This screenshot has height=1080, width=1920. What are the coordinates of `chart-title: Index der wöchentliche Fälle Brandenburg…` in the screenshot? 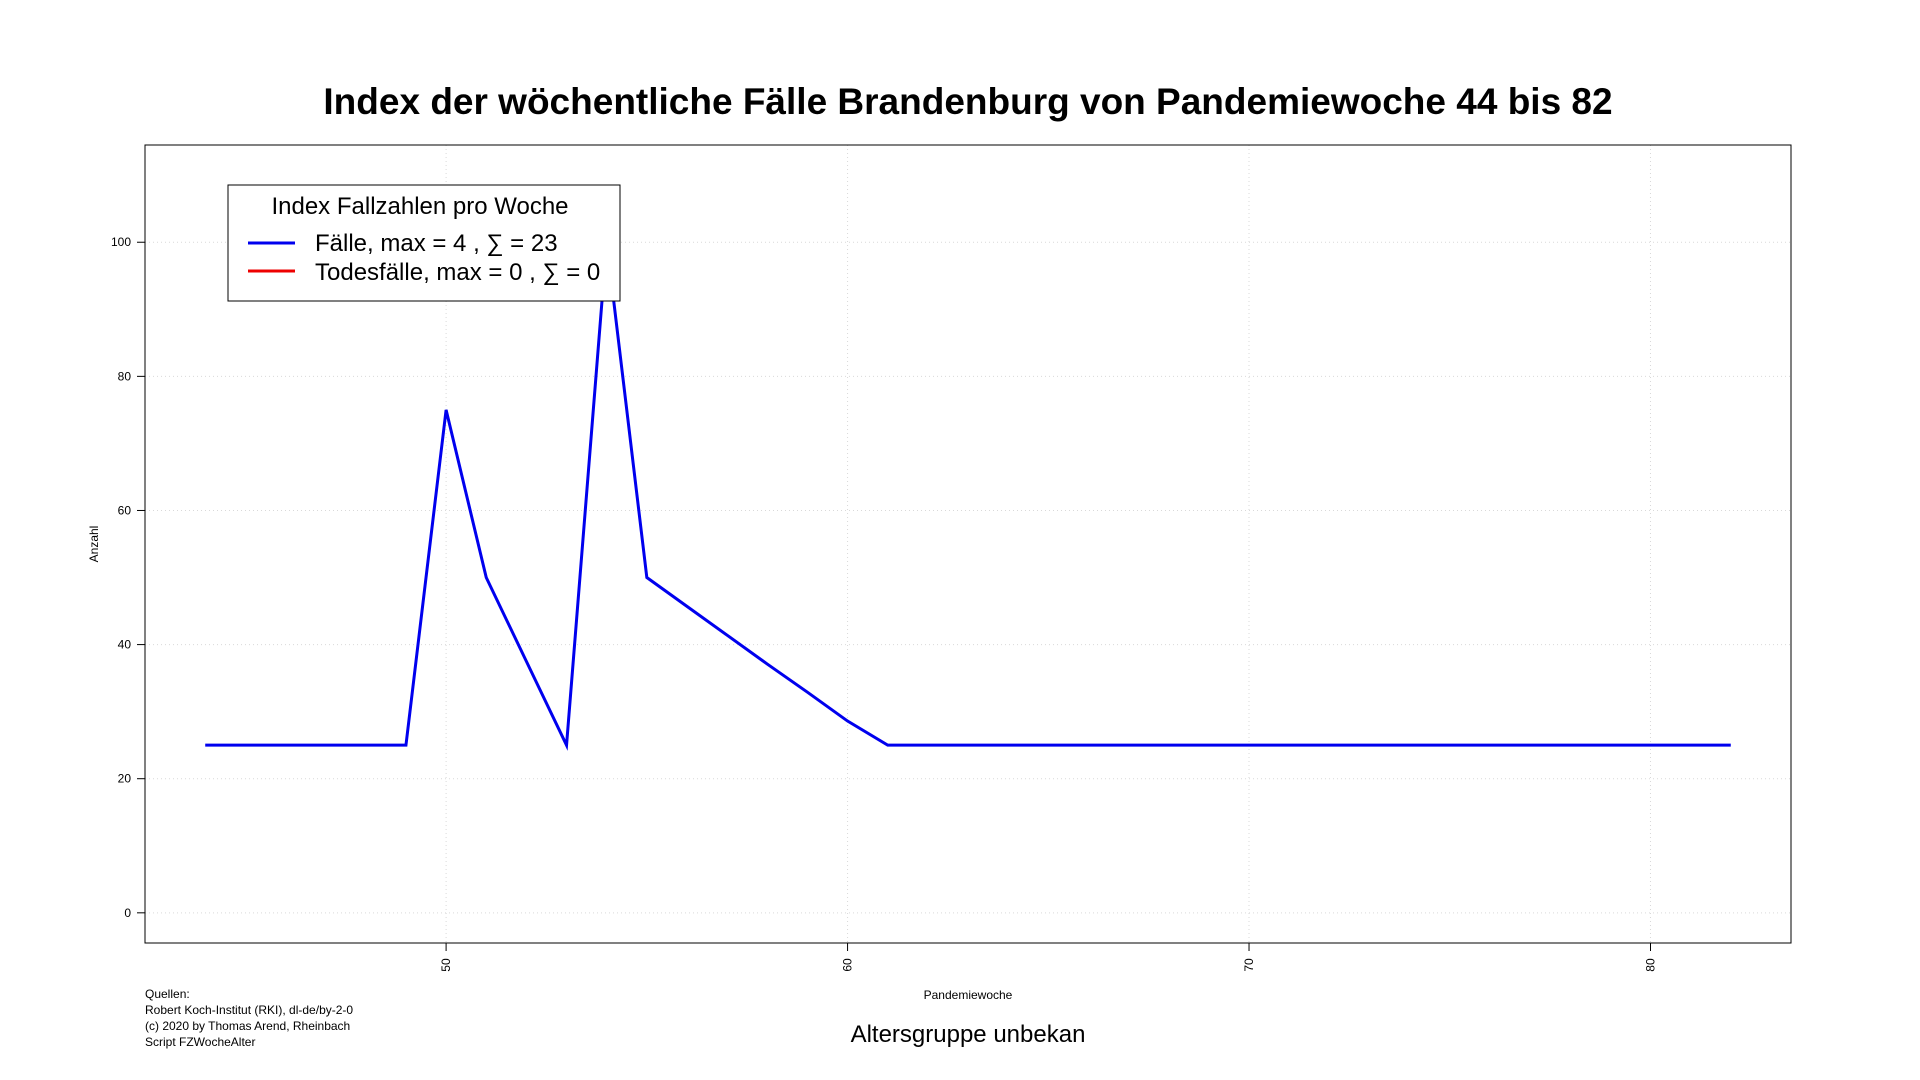 It's located at (967, 101).